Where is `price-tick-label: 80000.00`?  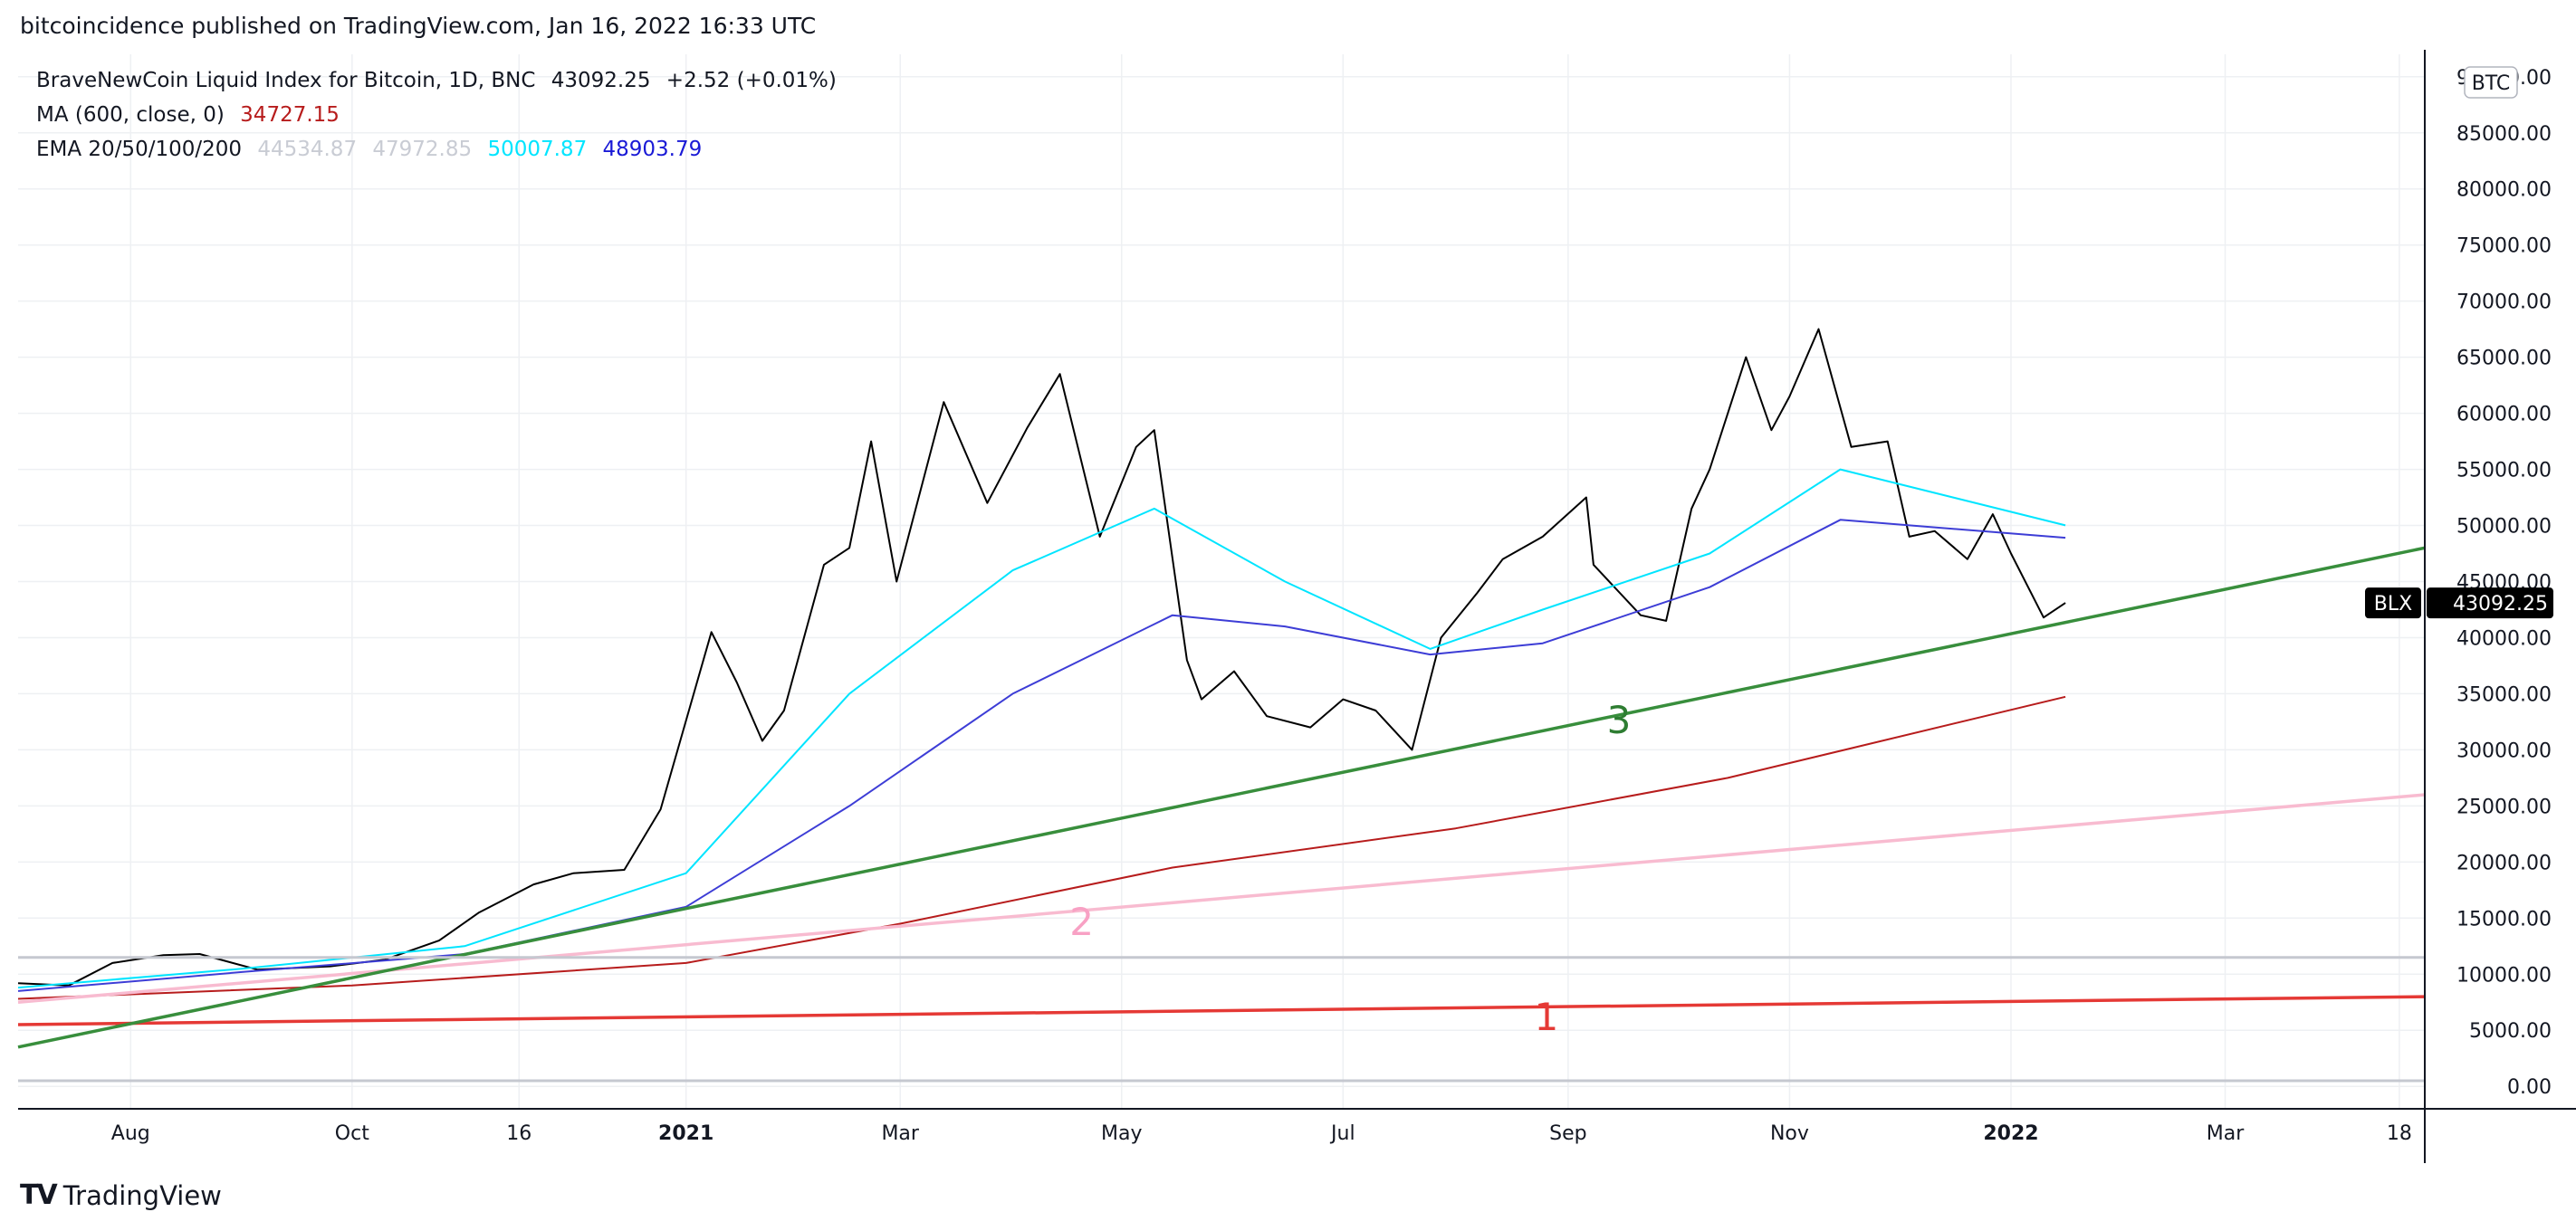
price-tick-label: 80000.00 is located at coordinates (2504, 190).